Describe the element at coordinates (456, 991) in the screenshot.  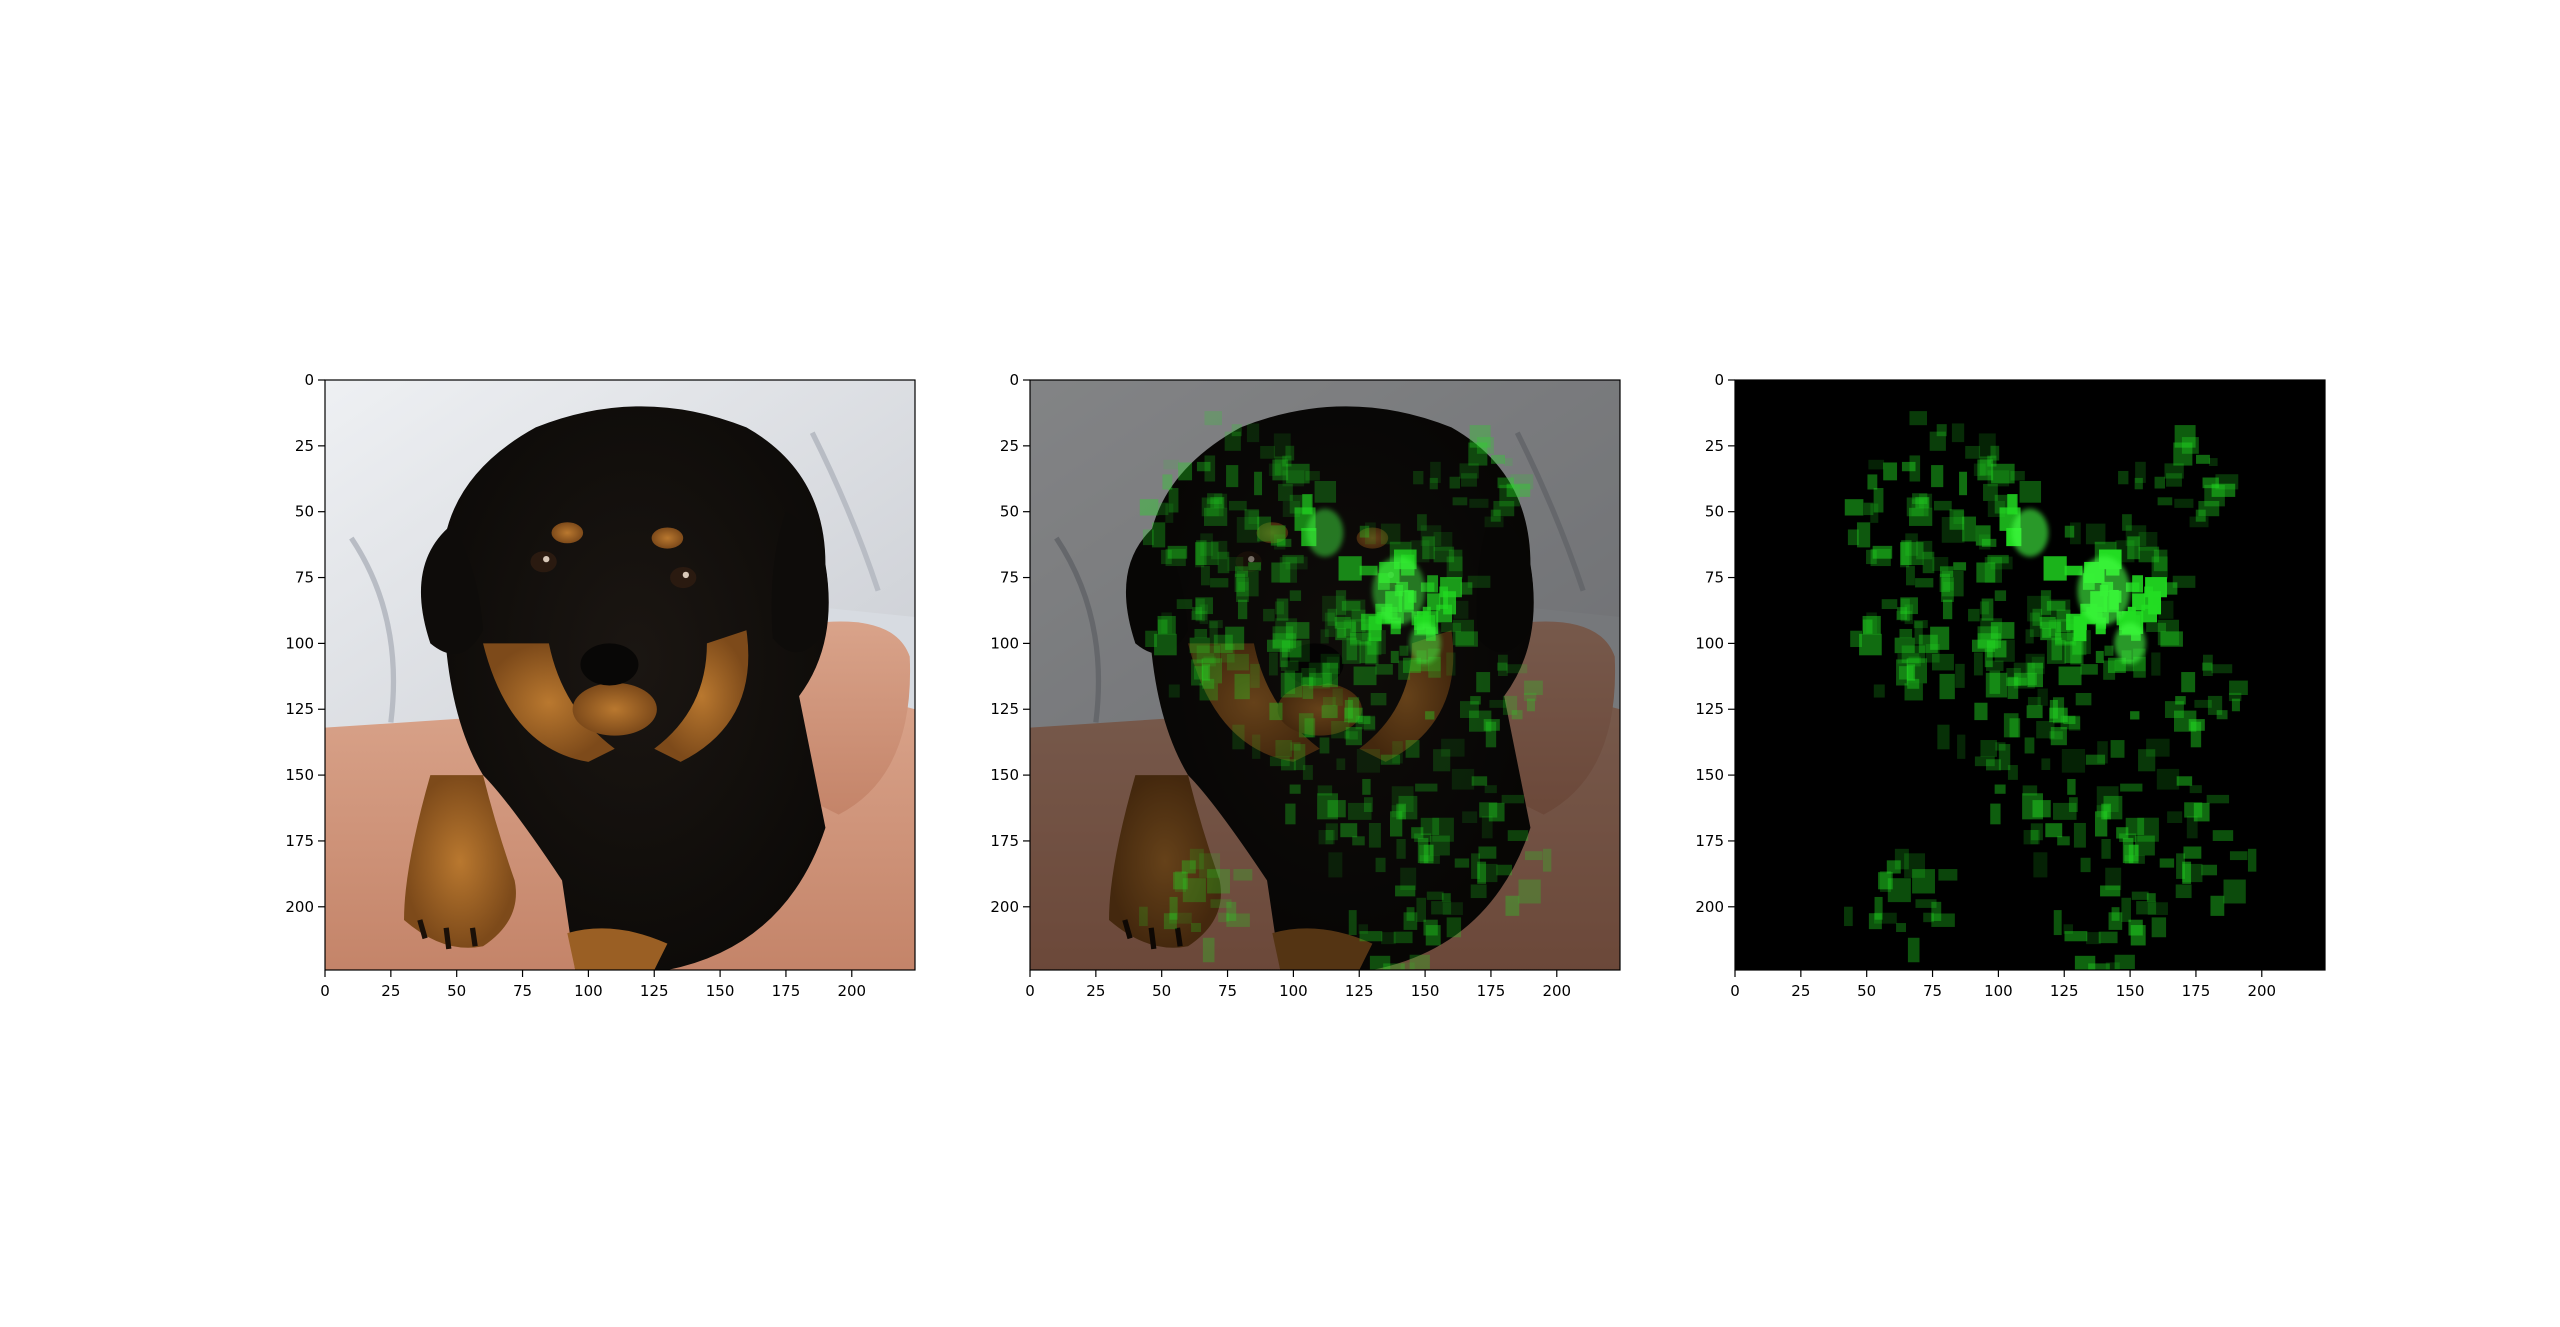
I see `x-tick-label: 50` at that location.